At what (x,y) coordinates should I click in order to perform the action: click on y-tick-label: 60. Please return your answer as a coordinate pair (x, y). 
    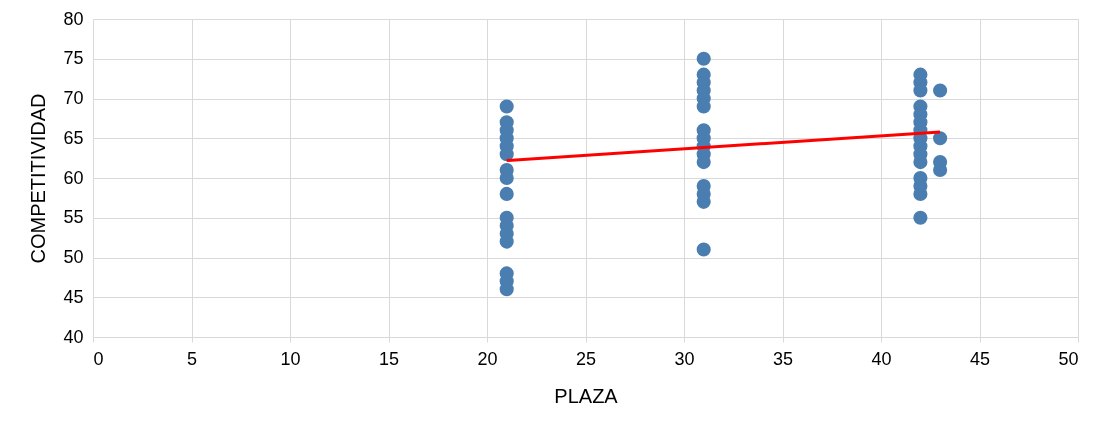
    Looking at the image, I should click on (73, 177).